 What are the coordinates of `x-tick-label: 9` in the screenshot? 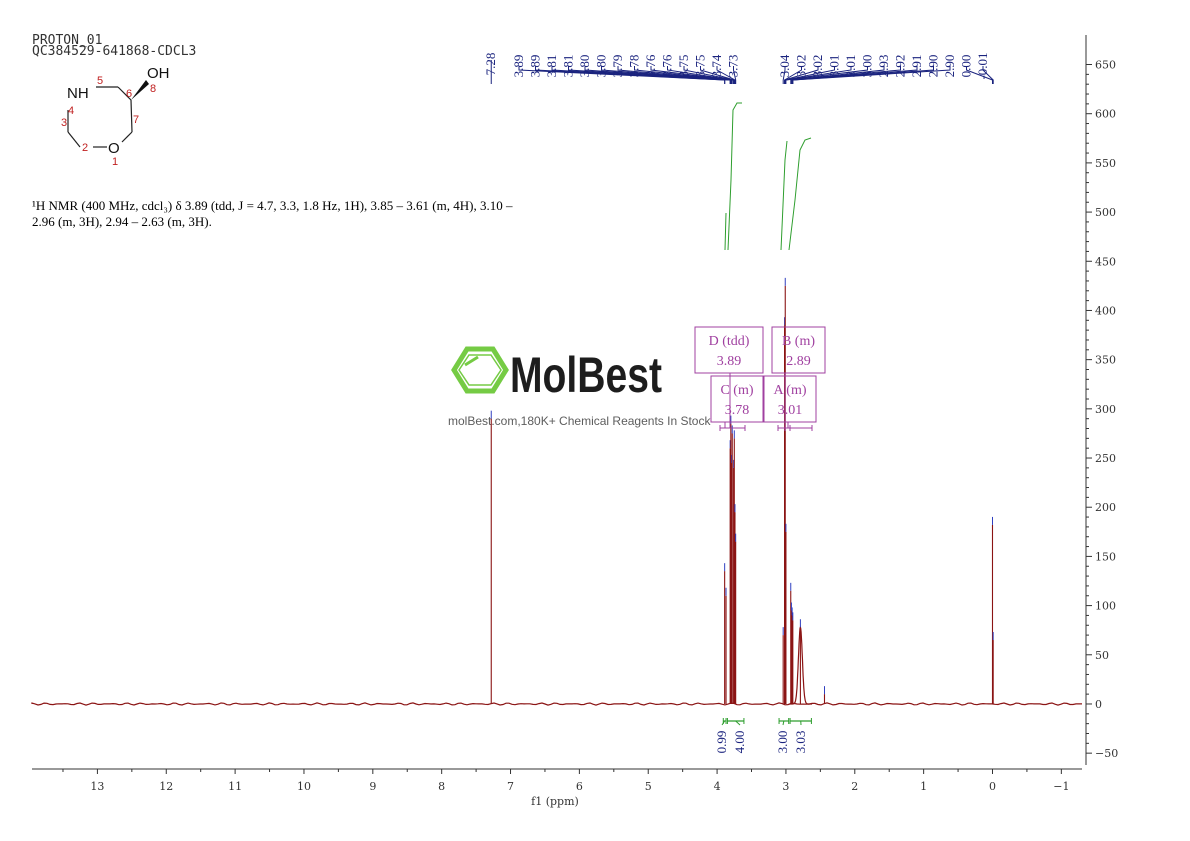 It's located at (372, 786).